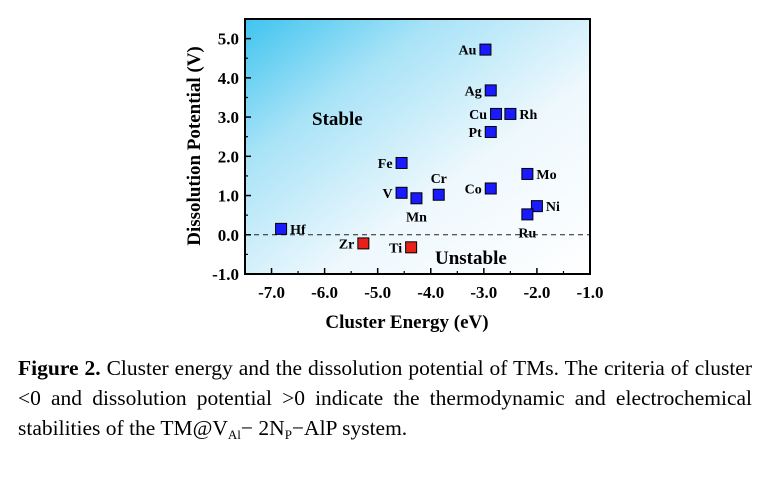 This screenshot has width=770, height=489. I want to click on point-label-ru: Ru, so click(527, 233).